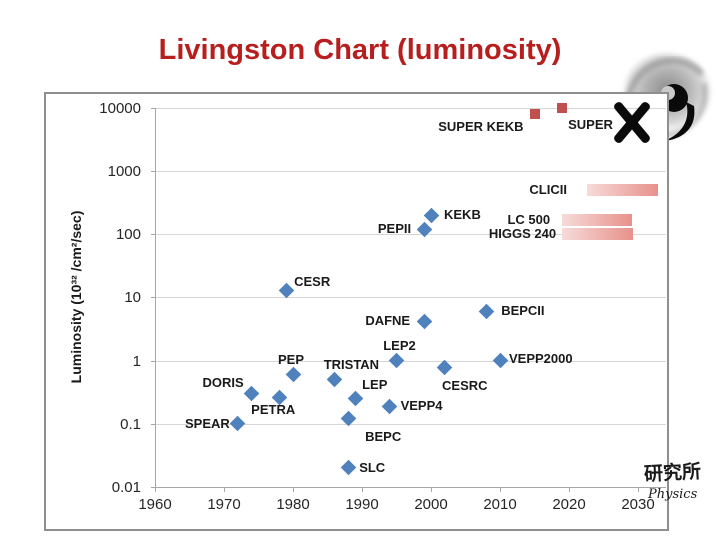 Image resolution: width=720 pixels, height=540 pixels. I want to click on slide-title: Livingston Chart (luminosity), so click(360, 50).